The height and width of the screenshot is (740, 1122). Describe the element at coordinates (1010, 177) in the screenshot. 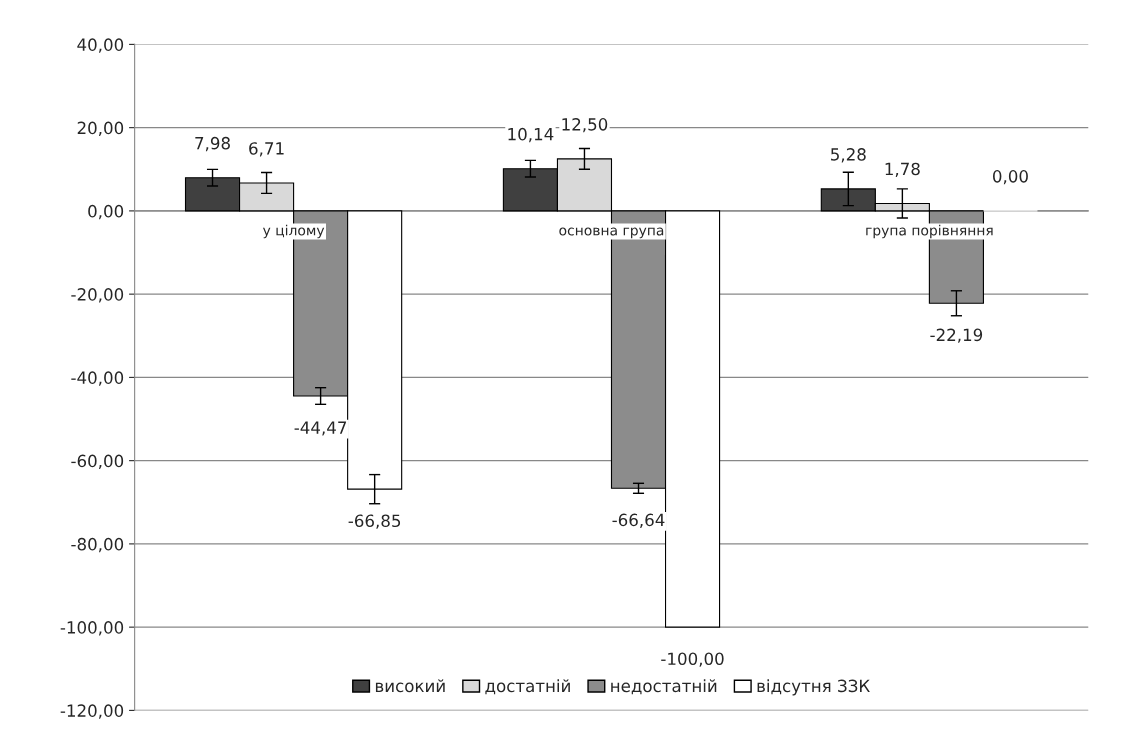

I see `data-label: 0,00` at that location.